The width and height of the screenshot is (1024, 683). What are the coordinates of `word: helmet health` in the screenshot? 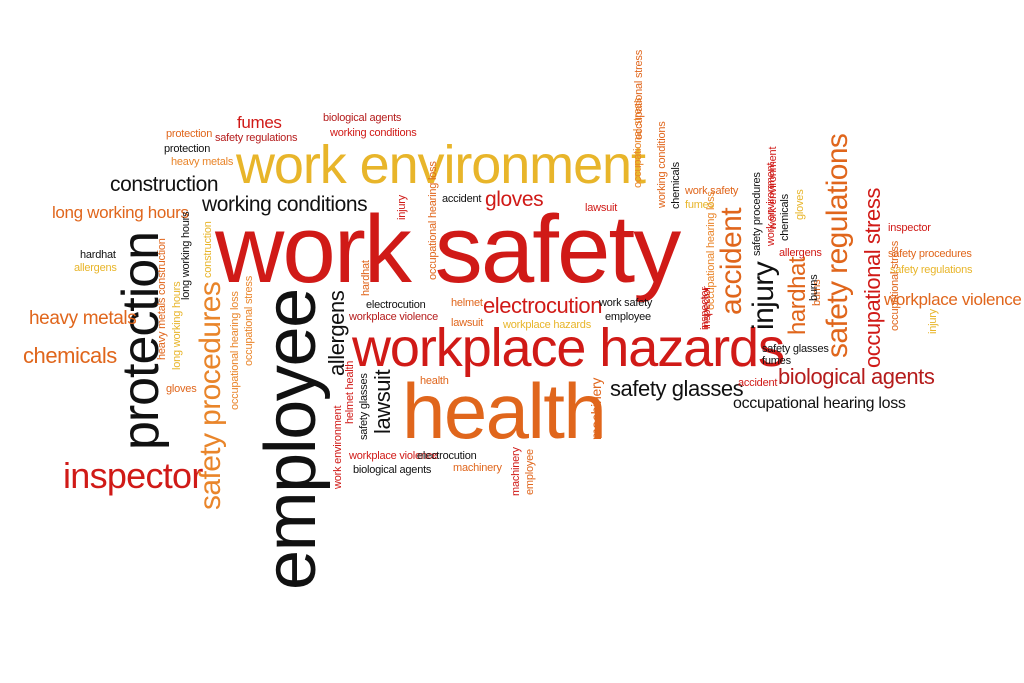 It's located at (350, 392).